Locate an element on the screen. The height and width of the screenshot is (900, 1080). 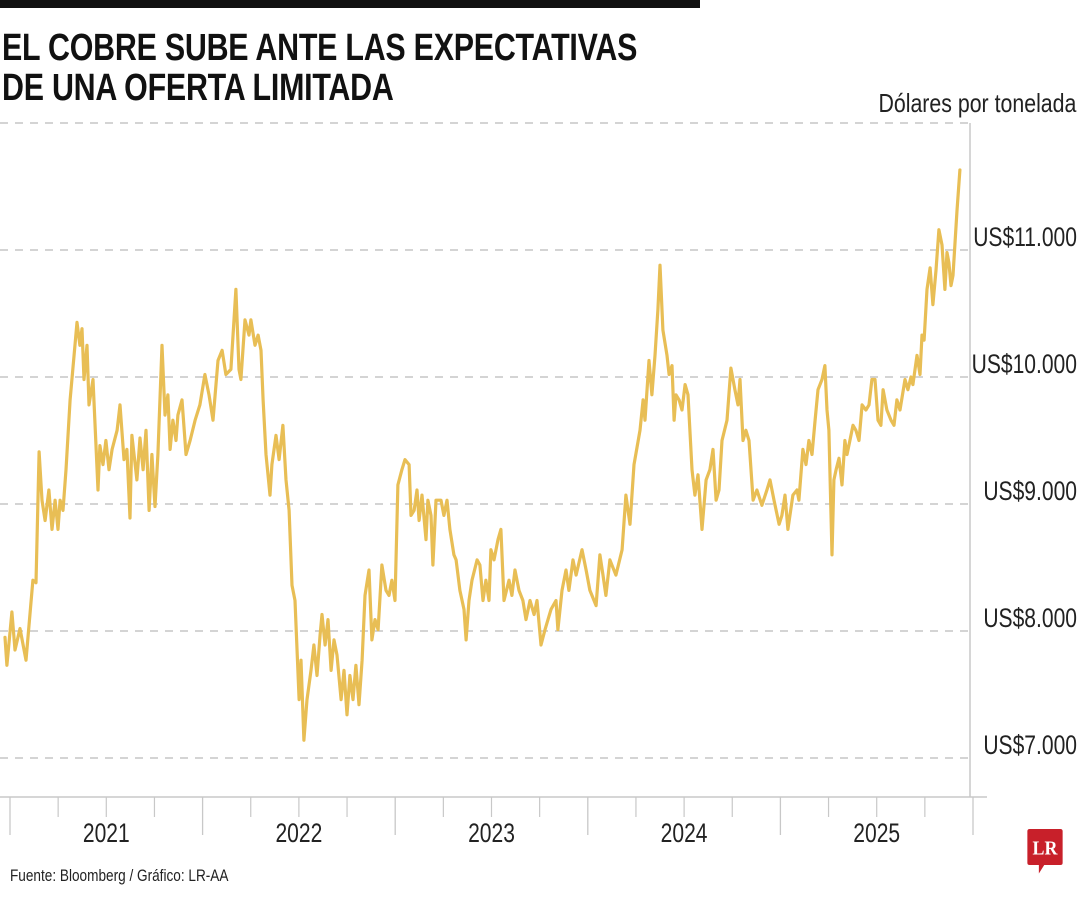
source-note: Fuente: Bloomberg / Gráfico: LR-AA is located at coordinates (119, 875).